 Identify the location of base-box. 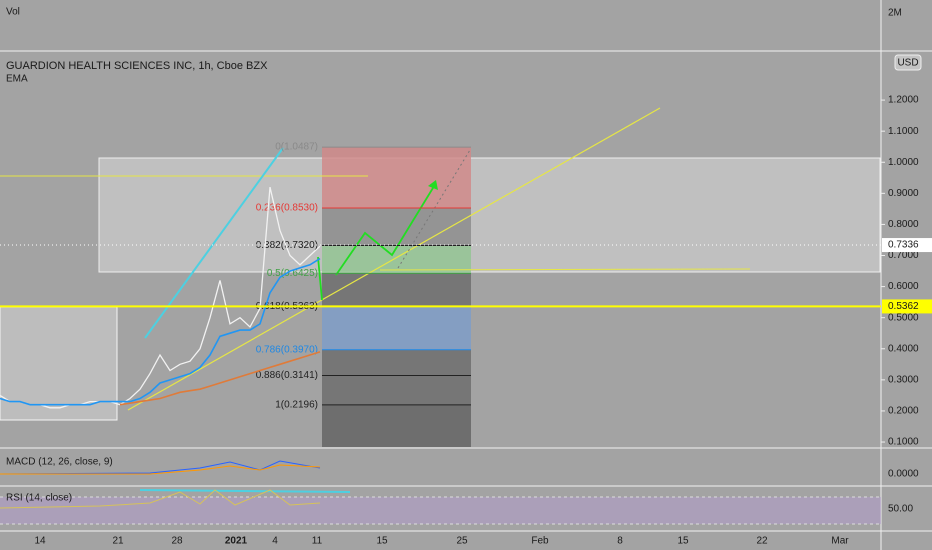
(59, 363).